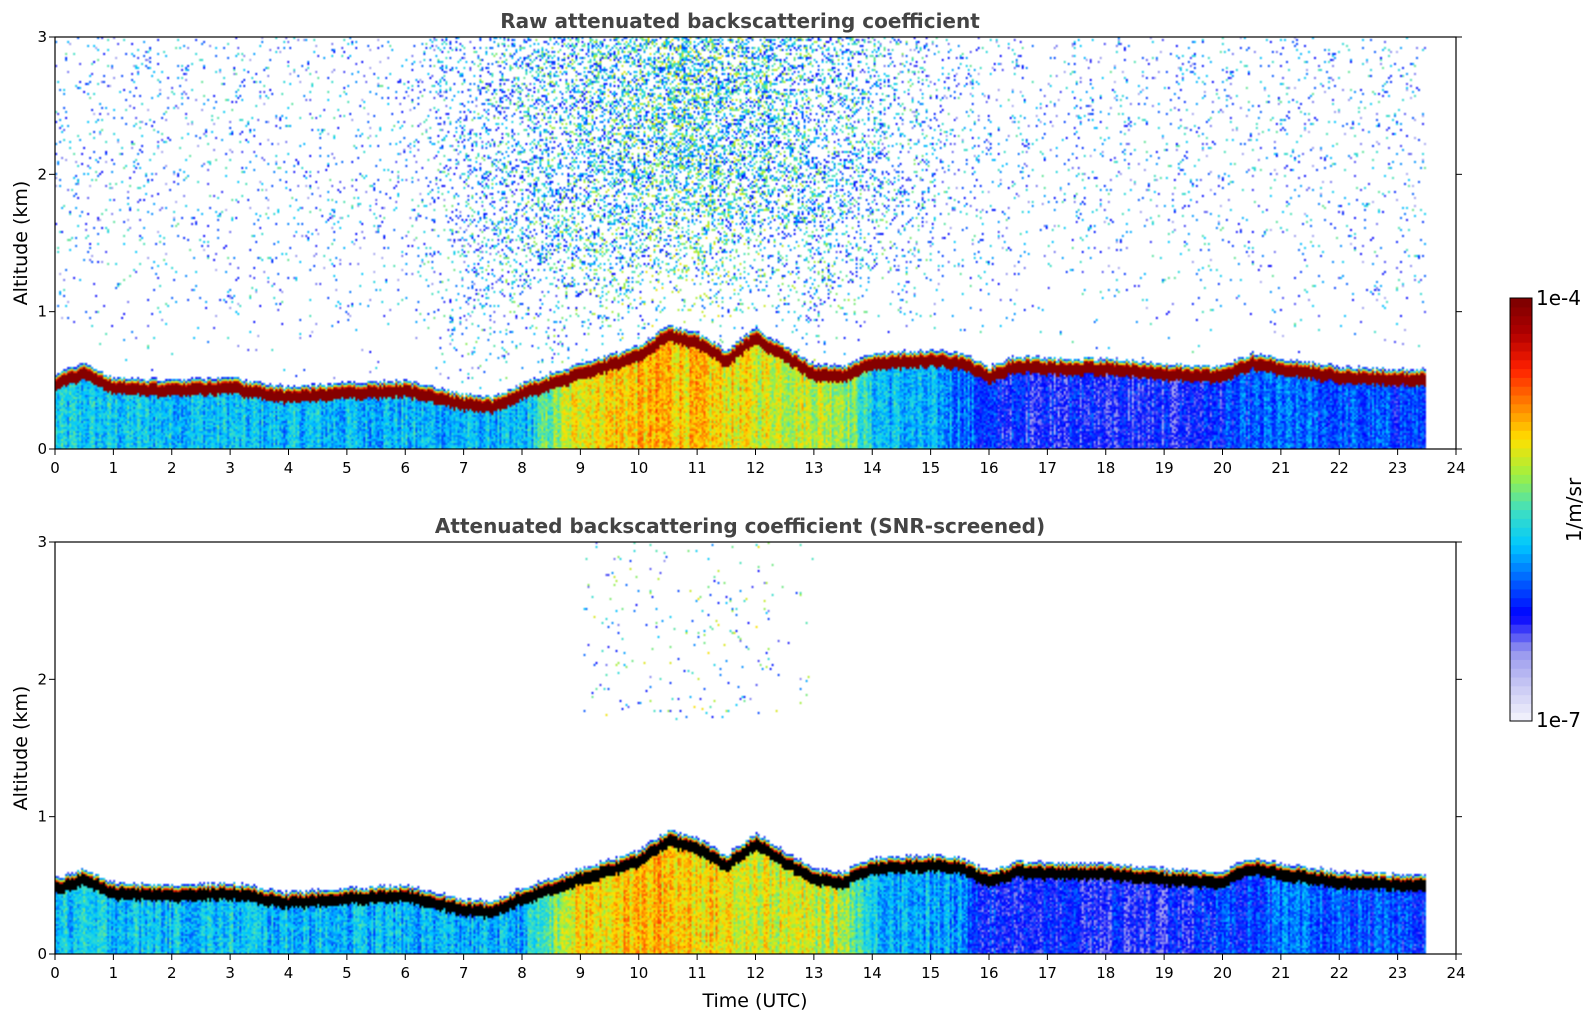 Image resolution: width=1595 pixels, height=1020 pixels. What do you see at coordinates (1558, 720) in the screenshot?
I see `colorbar-min-label: 1e-7` at bounding box center [1558, 720].